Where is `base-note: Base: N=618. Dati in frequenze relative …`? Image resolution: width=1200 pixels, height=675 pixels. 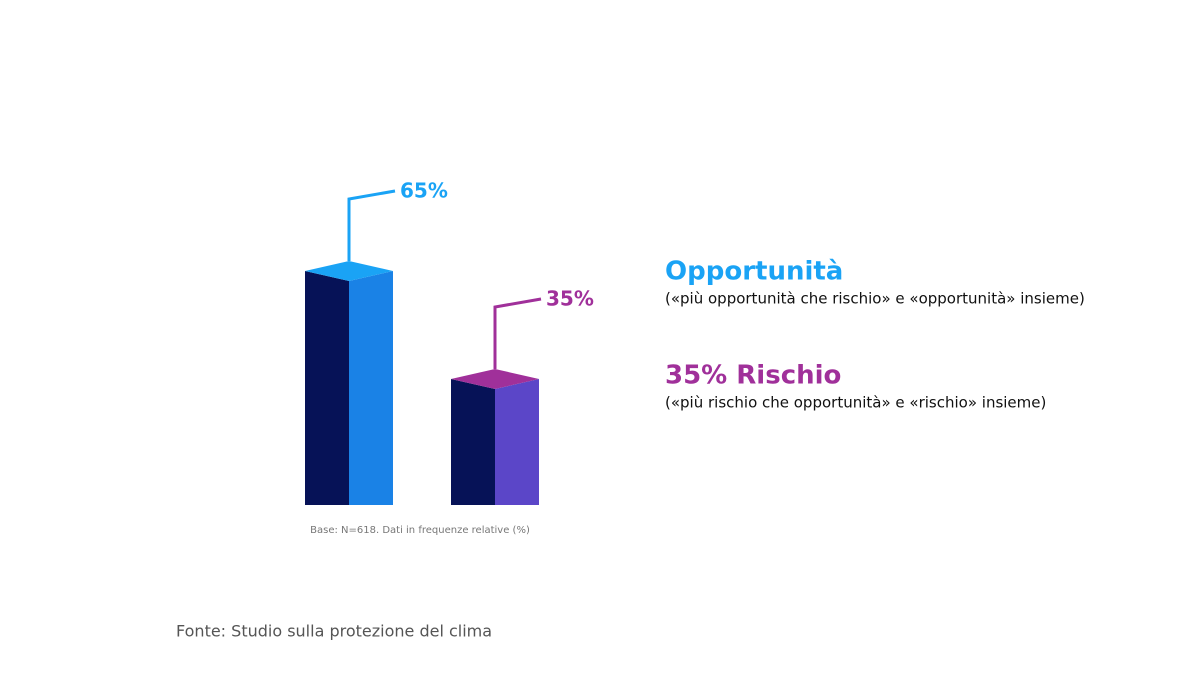
base-note: Base: N=618. Dati in frequenze relative … is located at coordinates (420, 530).